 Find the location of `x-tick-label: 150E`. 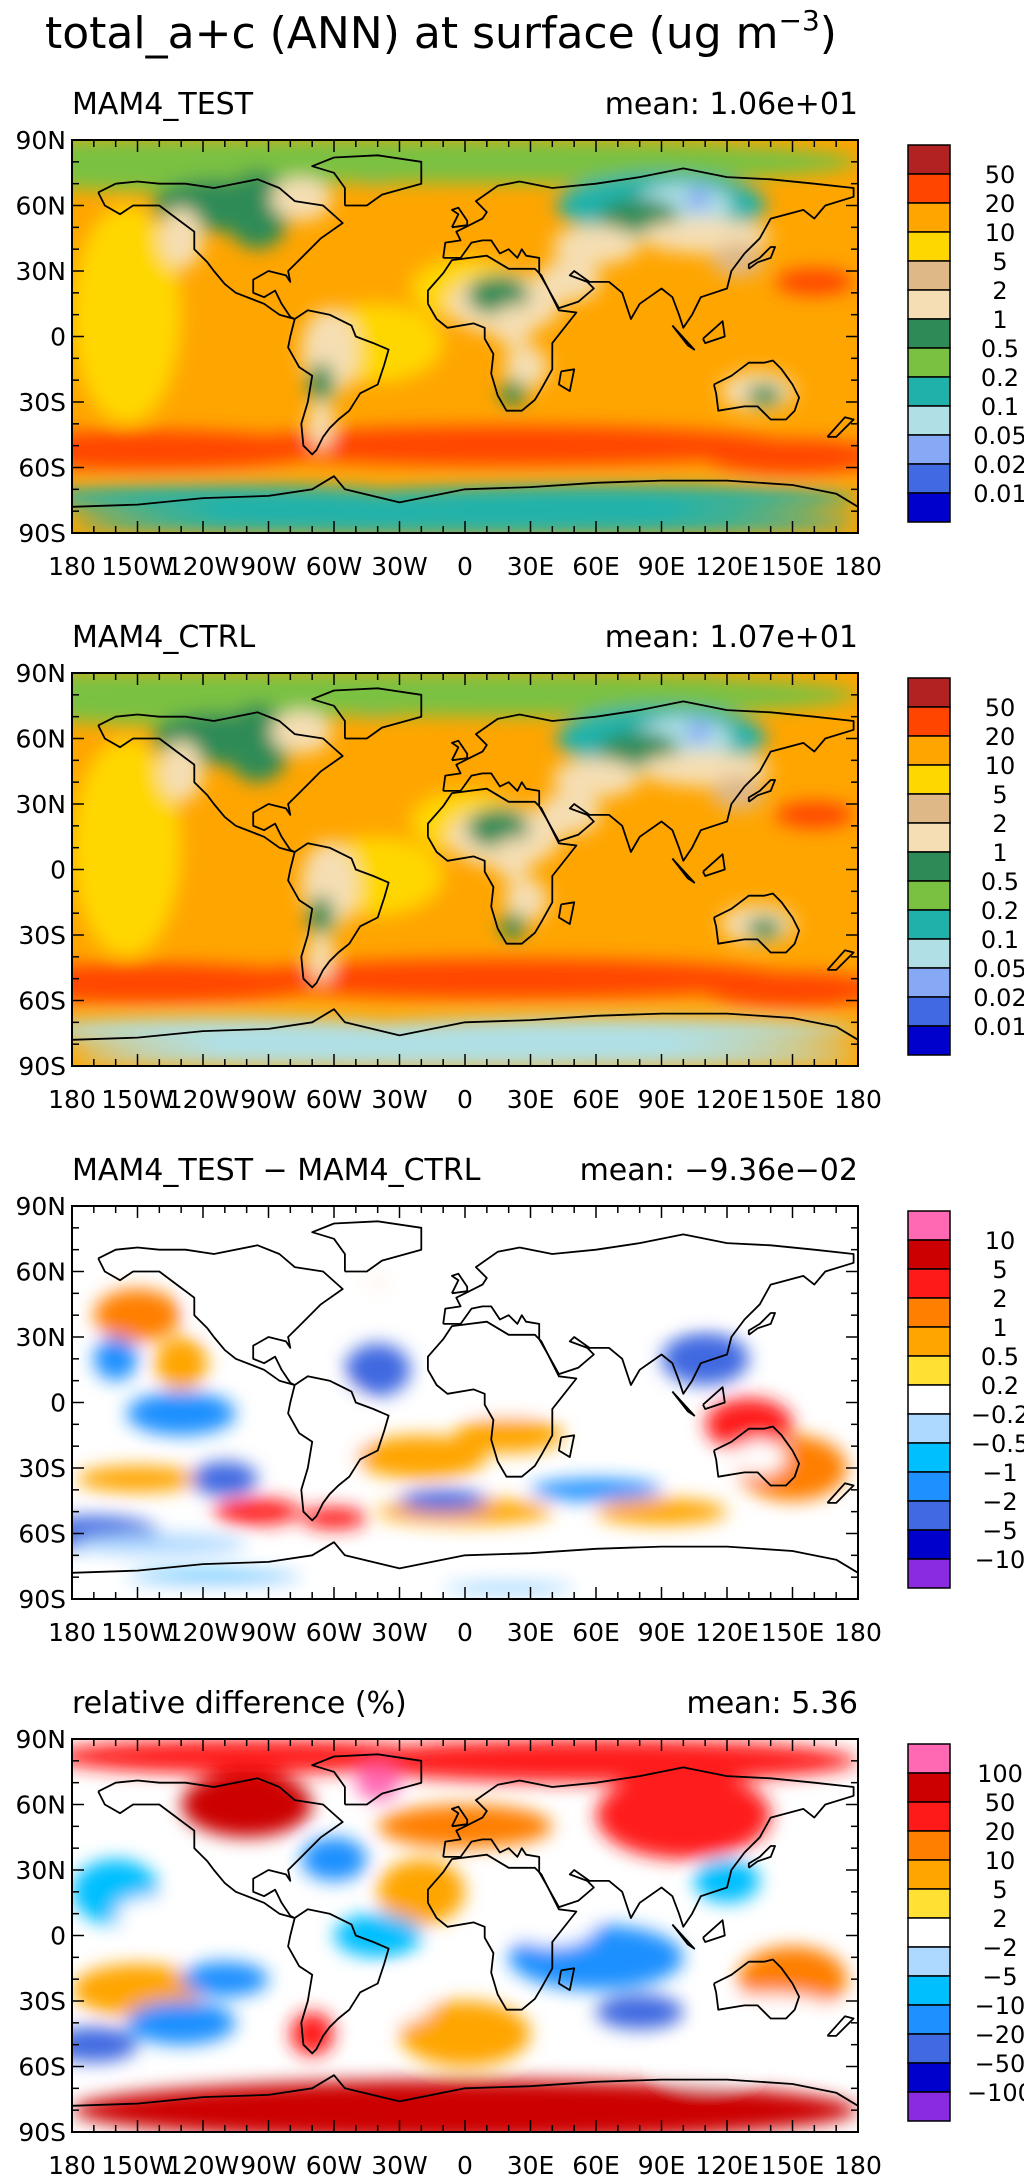

x-tick-label: 150E is located at coordinates (793, 1099).